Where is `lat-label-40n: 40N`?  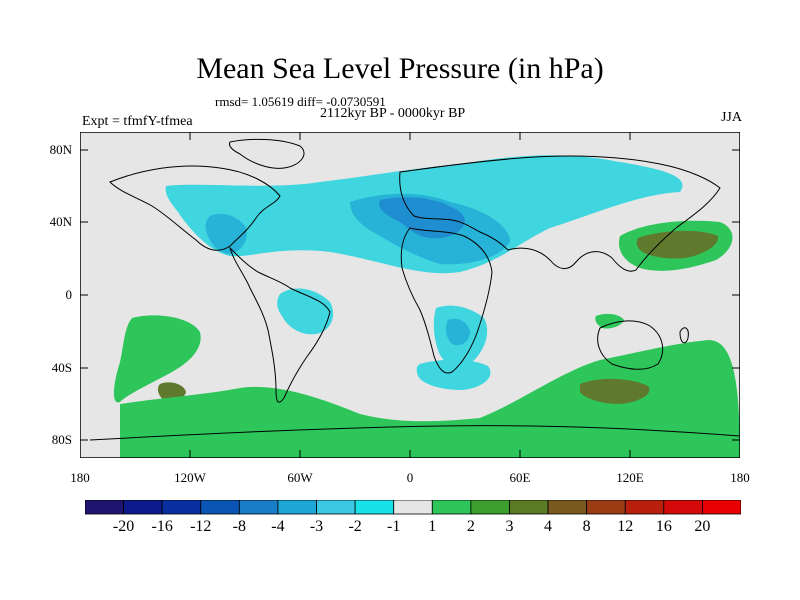 lat-label-40n: 40N is located at coordinates (60, 221).